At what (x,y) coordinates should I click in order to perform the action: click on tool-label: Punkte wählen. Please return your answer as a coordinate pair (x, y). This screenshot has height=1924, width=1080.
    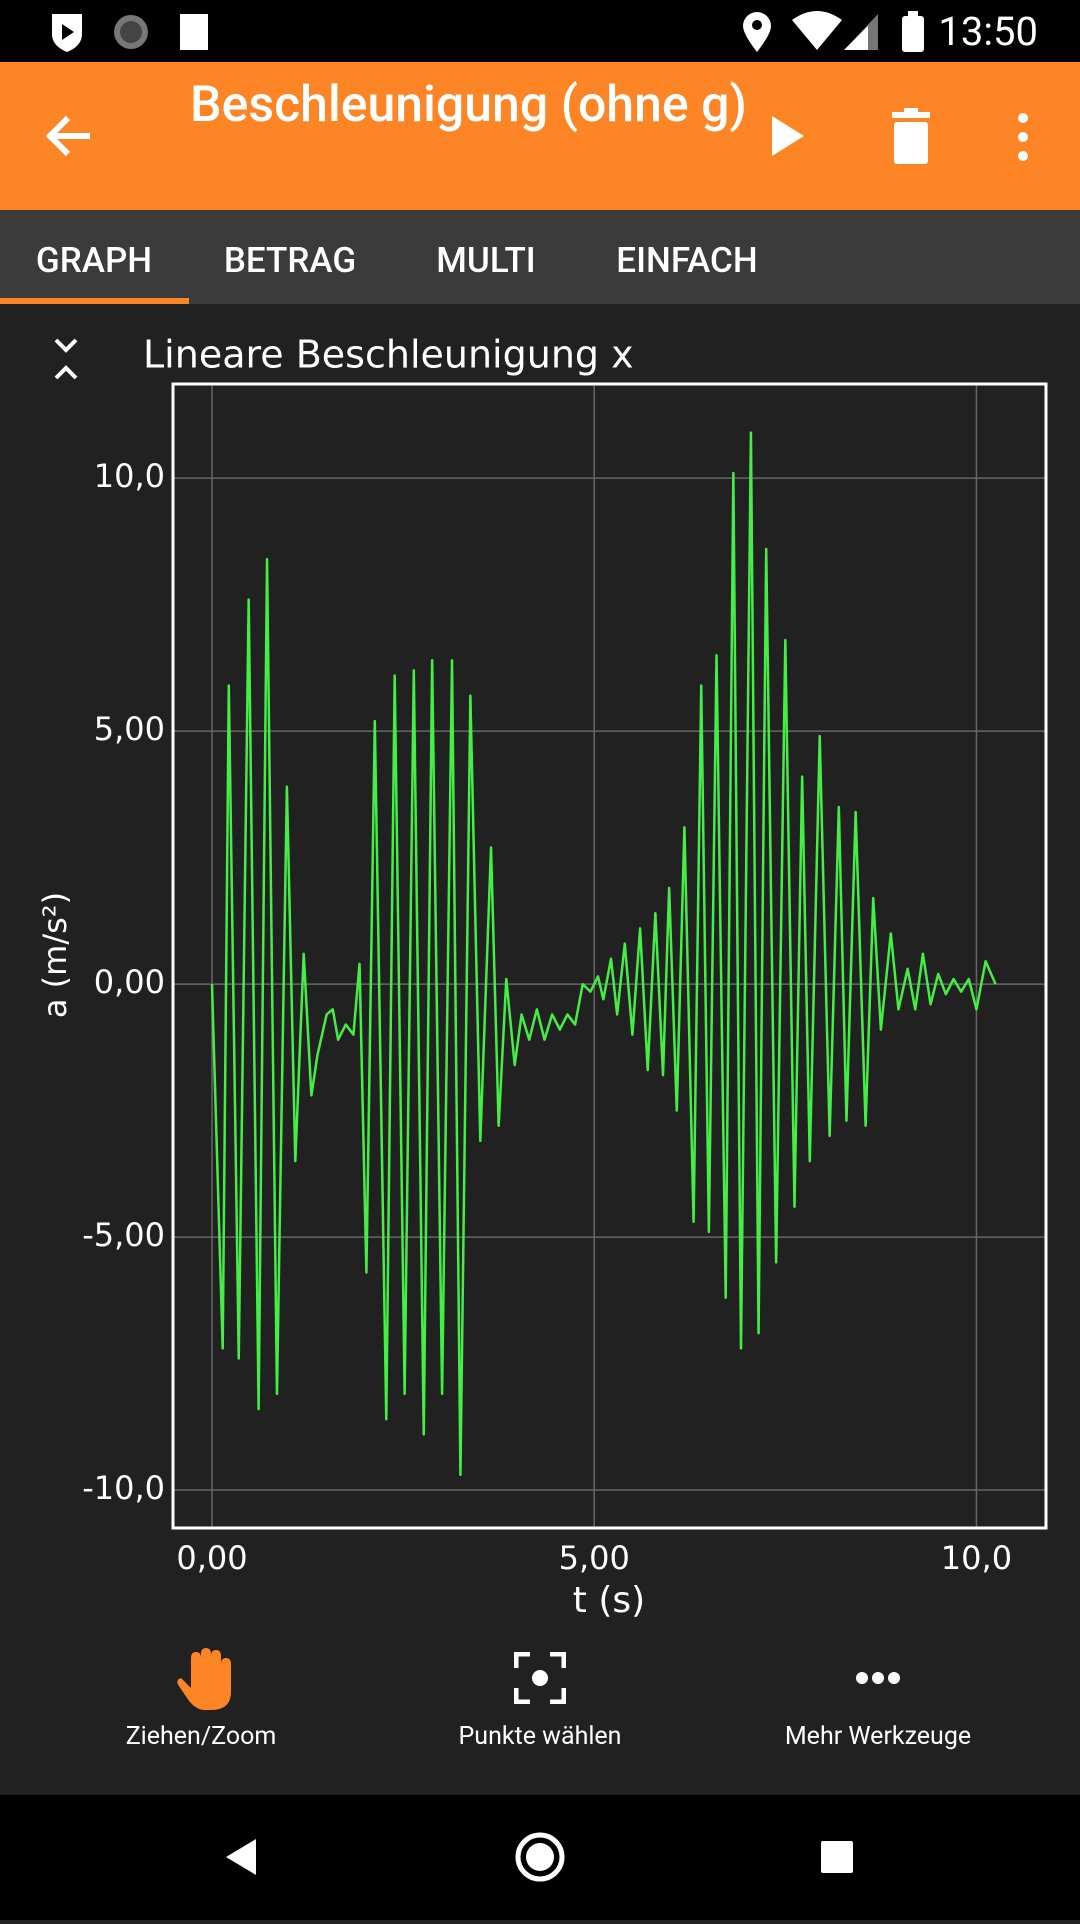
    Looking at the image, I should click on (540, 1736).